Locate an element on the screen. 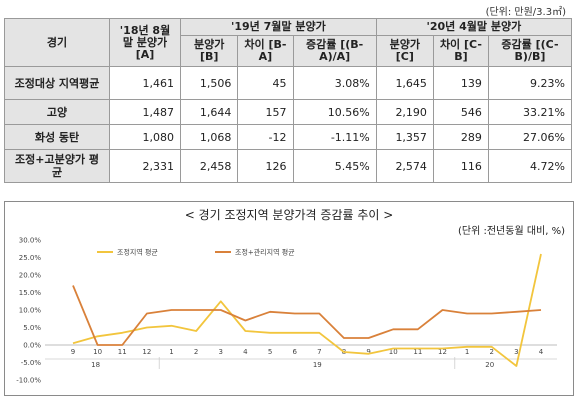 This screenshot has height=400, width=580. header-group-2019: '19년 7월말 분양가 is located at coordinates (278, 27).